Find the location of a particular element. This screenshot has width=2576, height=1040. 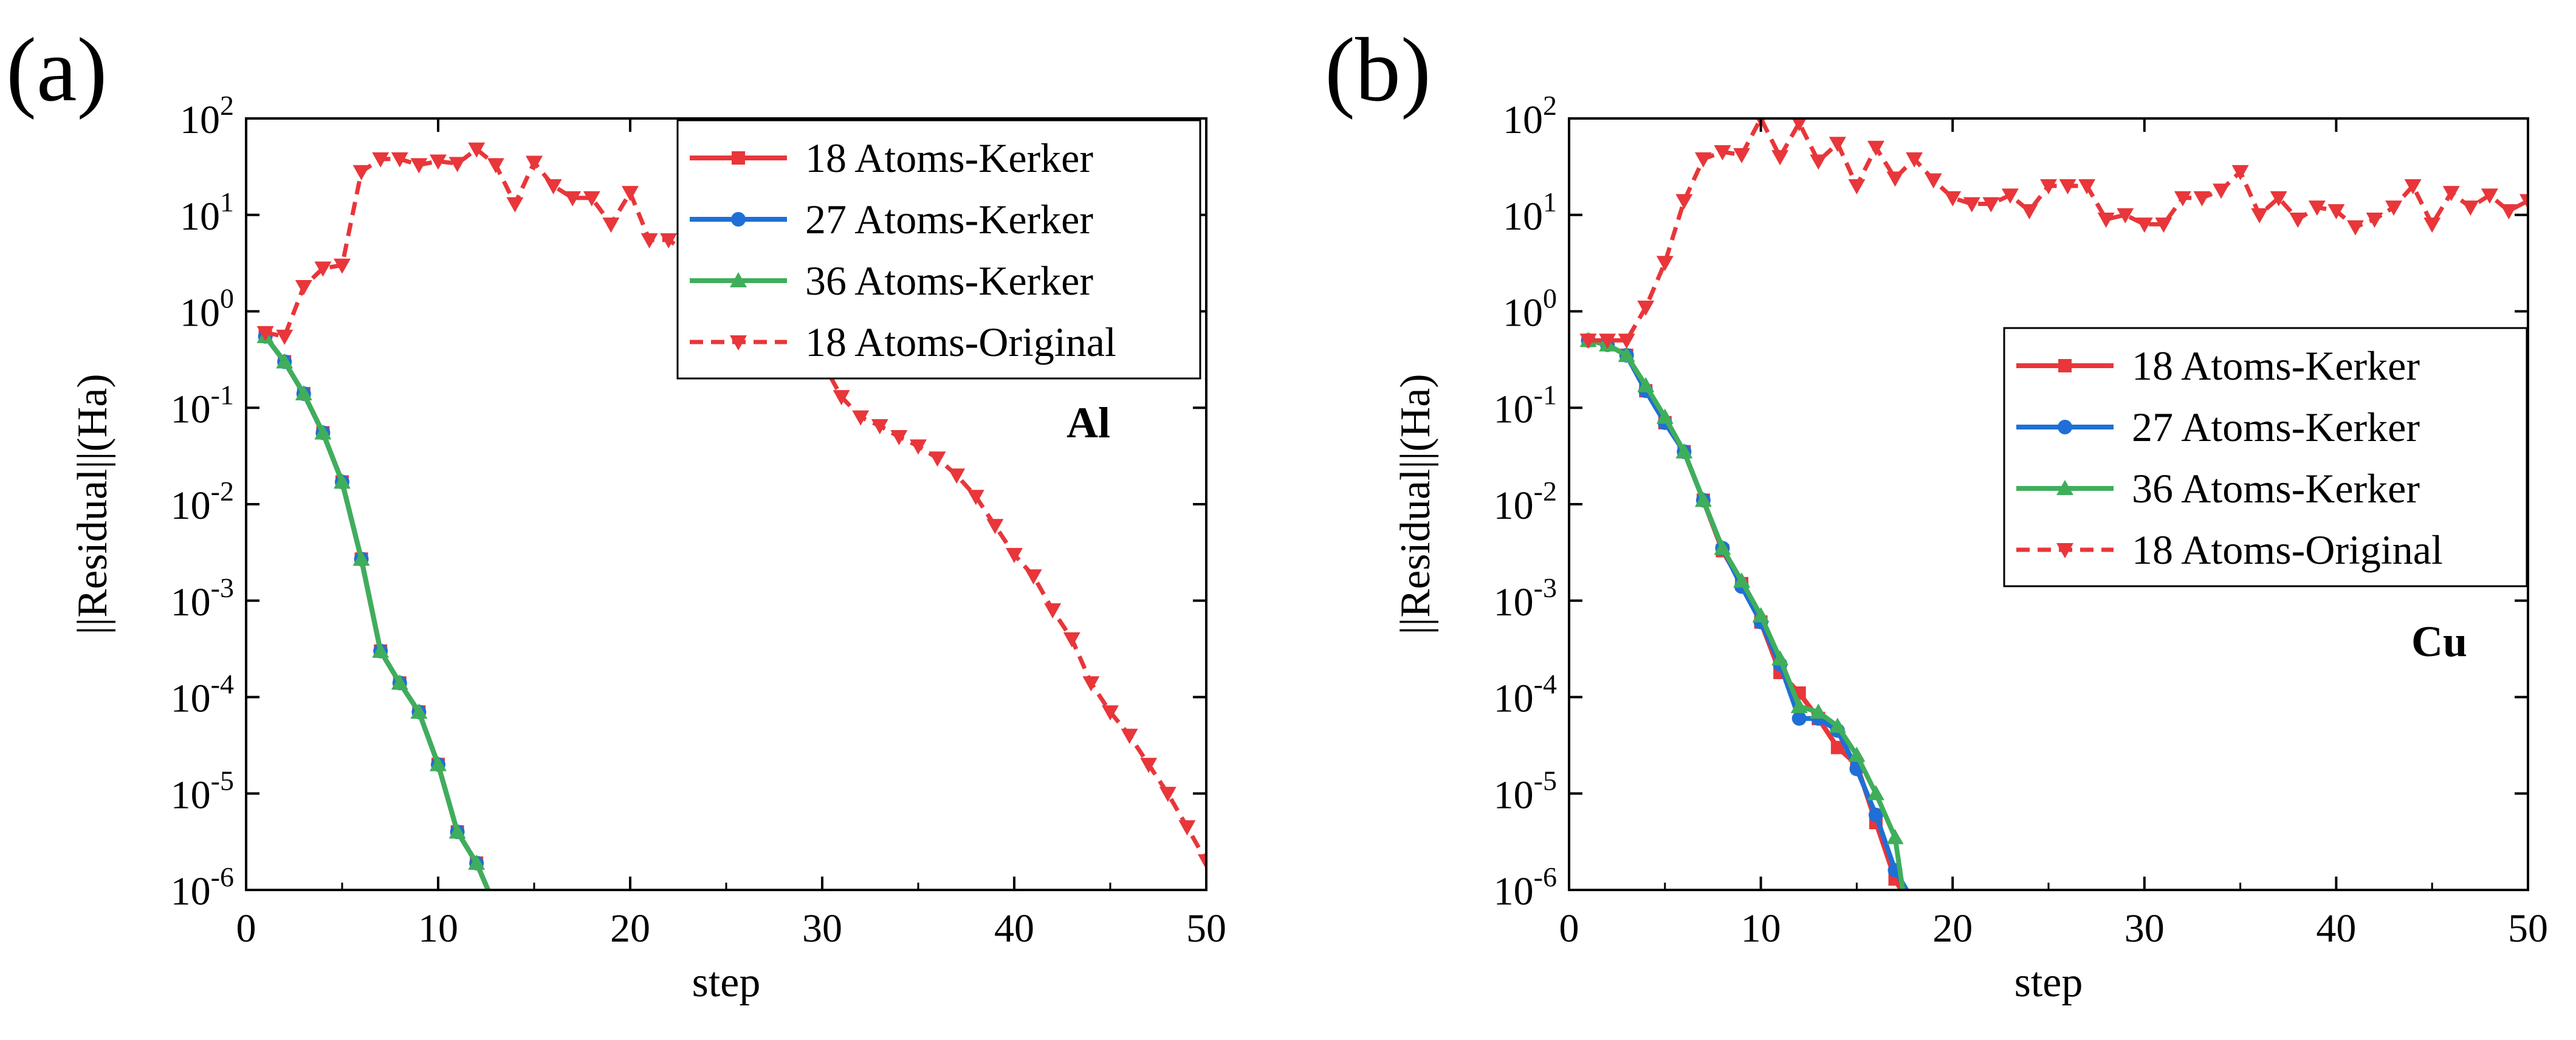

legend-item: 18 Atoms-Kerker is located at coordinates (2218, 366).